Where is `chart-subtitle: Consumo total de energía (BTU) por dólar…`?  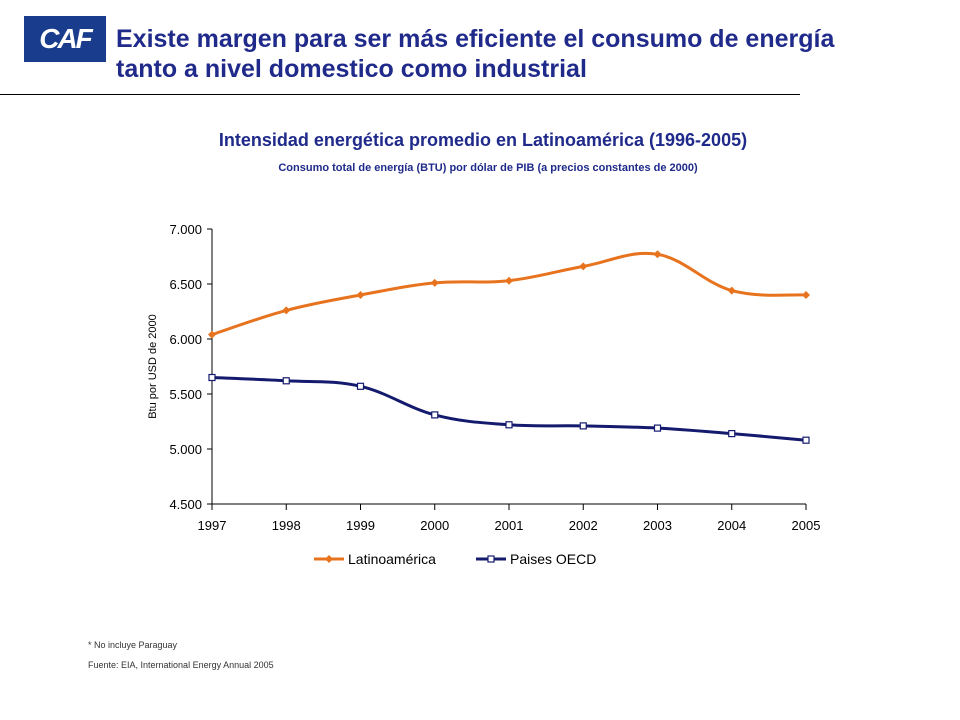 chart-subtitle: Consumo total de energía (BTU) por dólar… is located at coordinates (488, 168).